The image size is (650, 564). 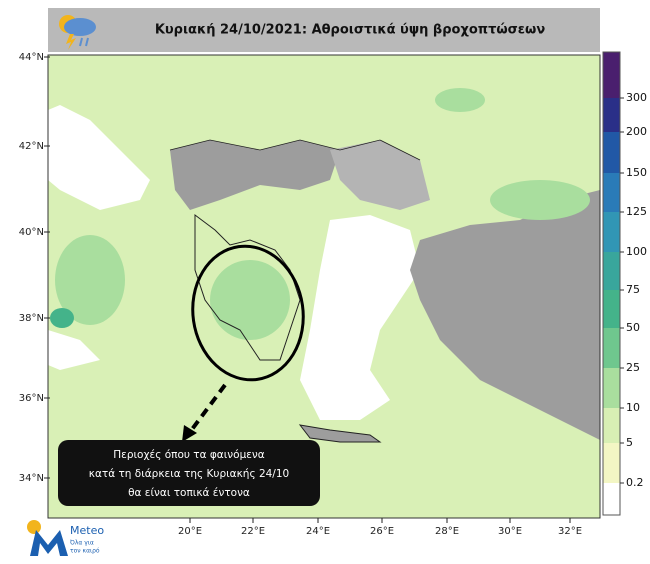 I want to click on colorbar-label: 25, so click(x=633, y=367).